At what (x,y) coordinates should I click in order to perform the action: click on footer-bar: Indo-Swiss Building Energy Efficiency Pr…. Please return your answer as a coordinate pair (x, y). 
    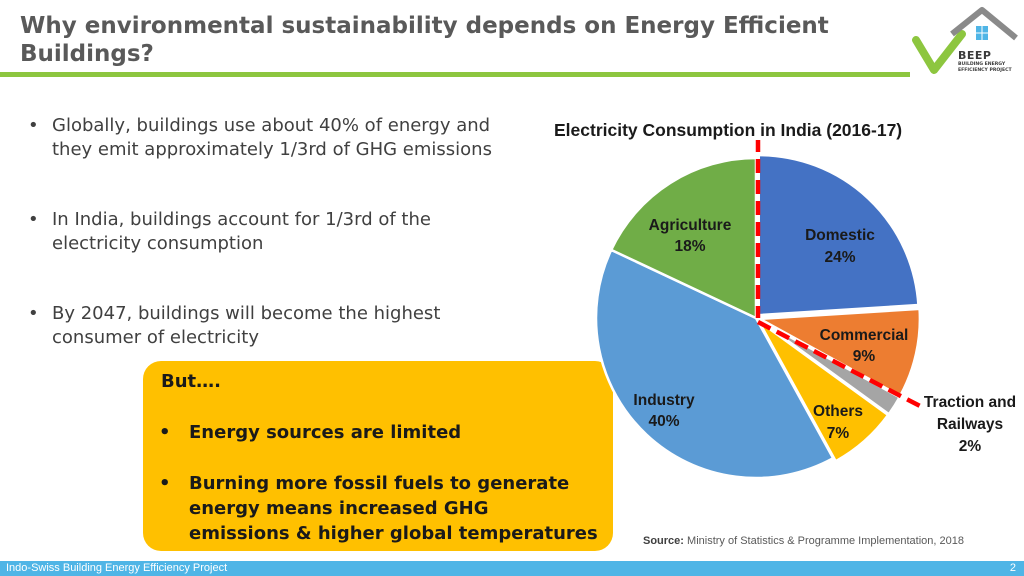
    Looking at the image, I should click on (512, 568).